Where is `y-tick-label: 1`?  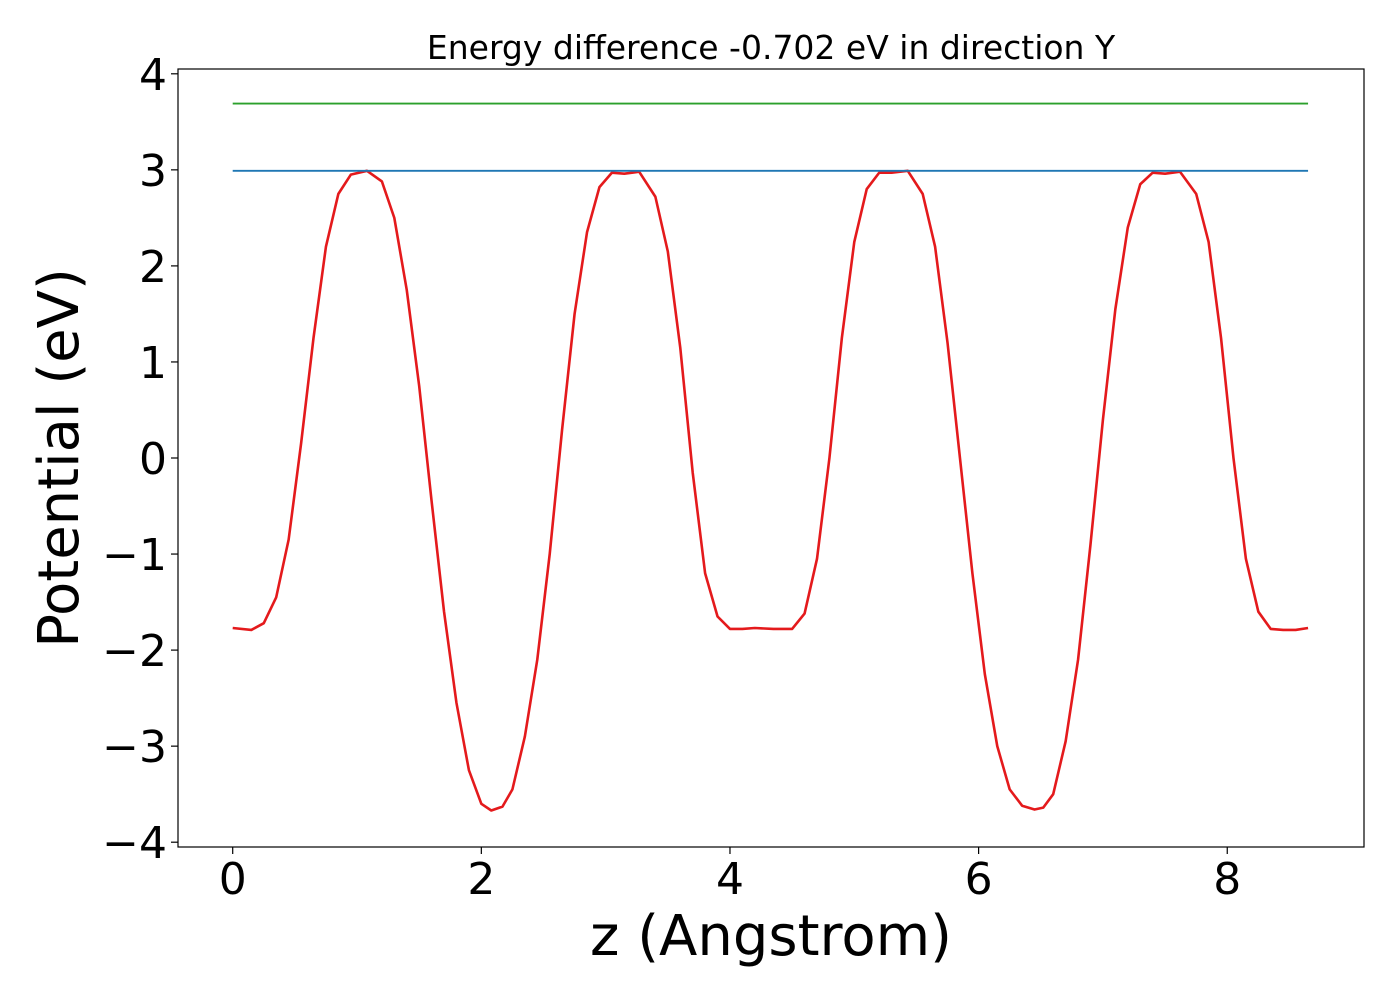
y-tick-label: 1 is located at coordinates (153, 363).